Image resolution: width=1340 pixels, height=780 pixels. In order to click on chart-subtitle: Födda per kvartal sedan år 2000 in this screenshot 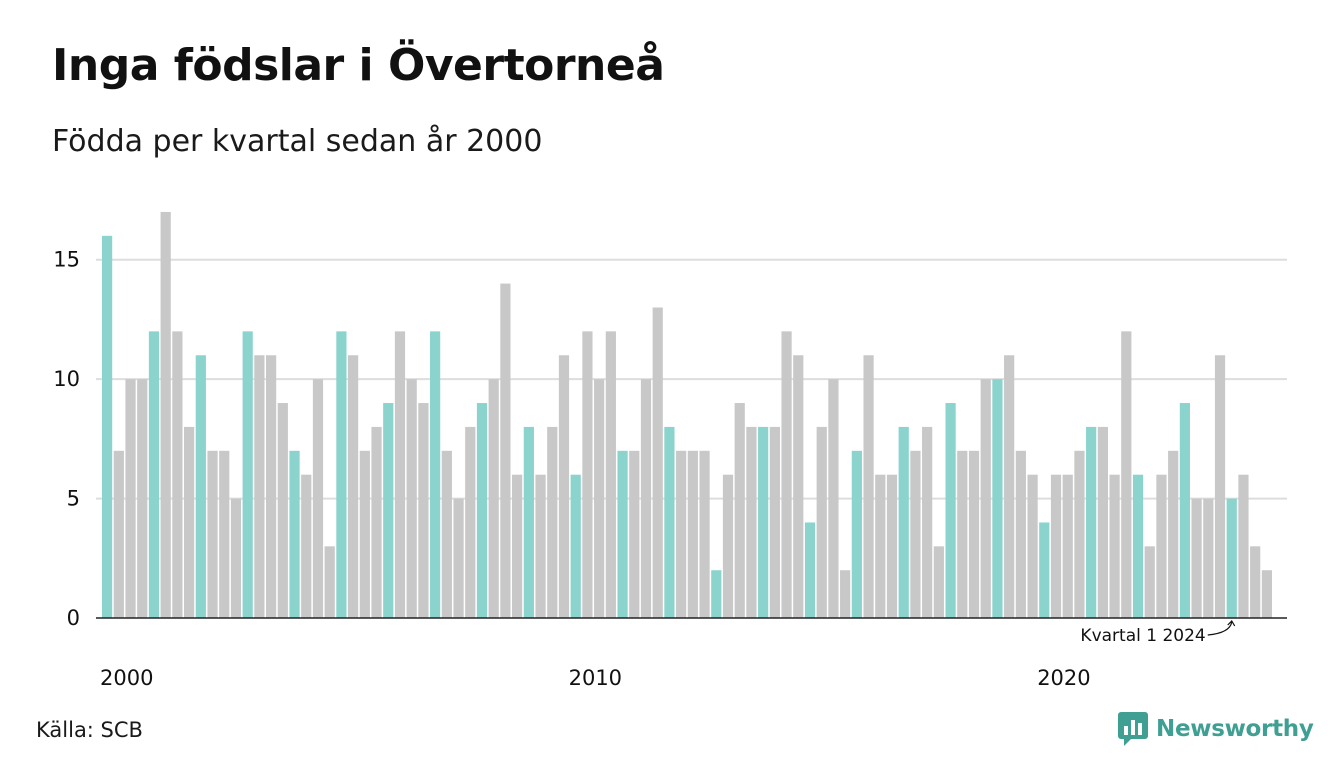, I will do `click(297, 141)`.